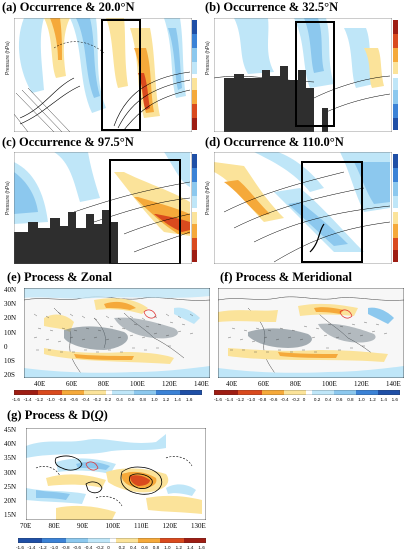 The width and height of the screenshot is (405, 550). Describe the element at coordinates (303, 75) in the screenshot. I see `panel-b-plot` at that location.